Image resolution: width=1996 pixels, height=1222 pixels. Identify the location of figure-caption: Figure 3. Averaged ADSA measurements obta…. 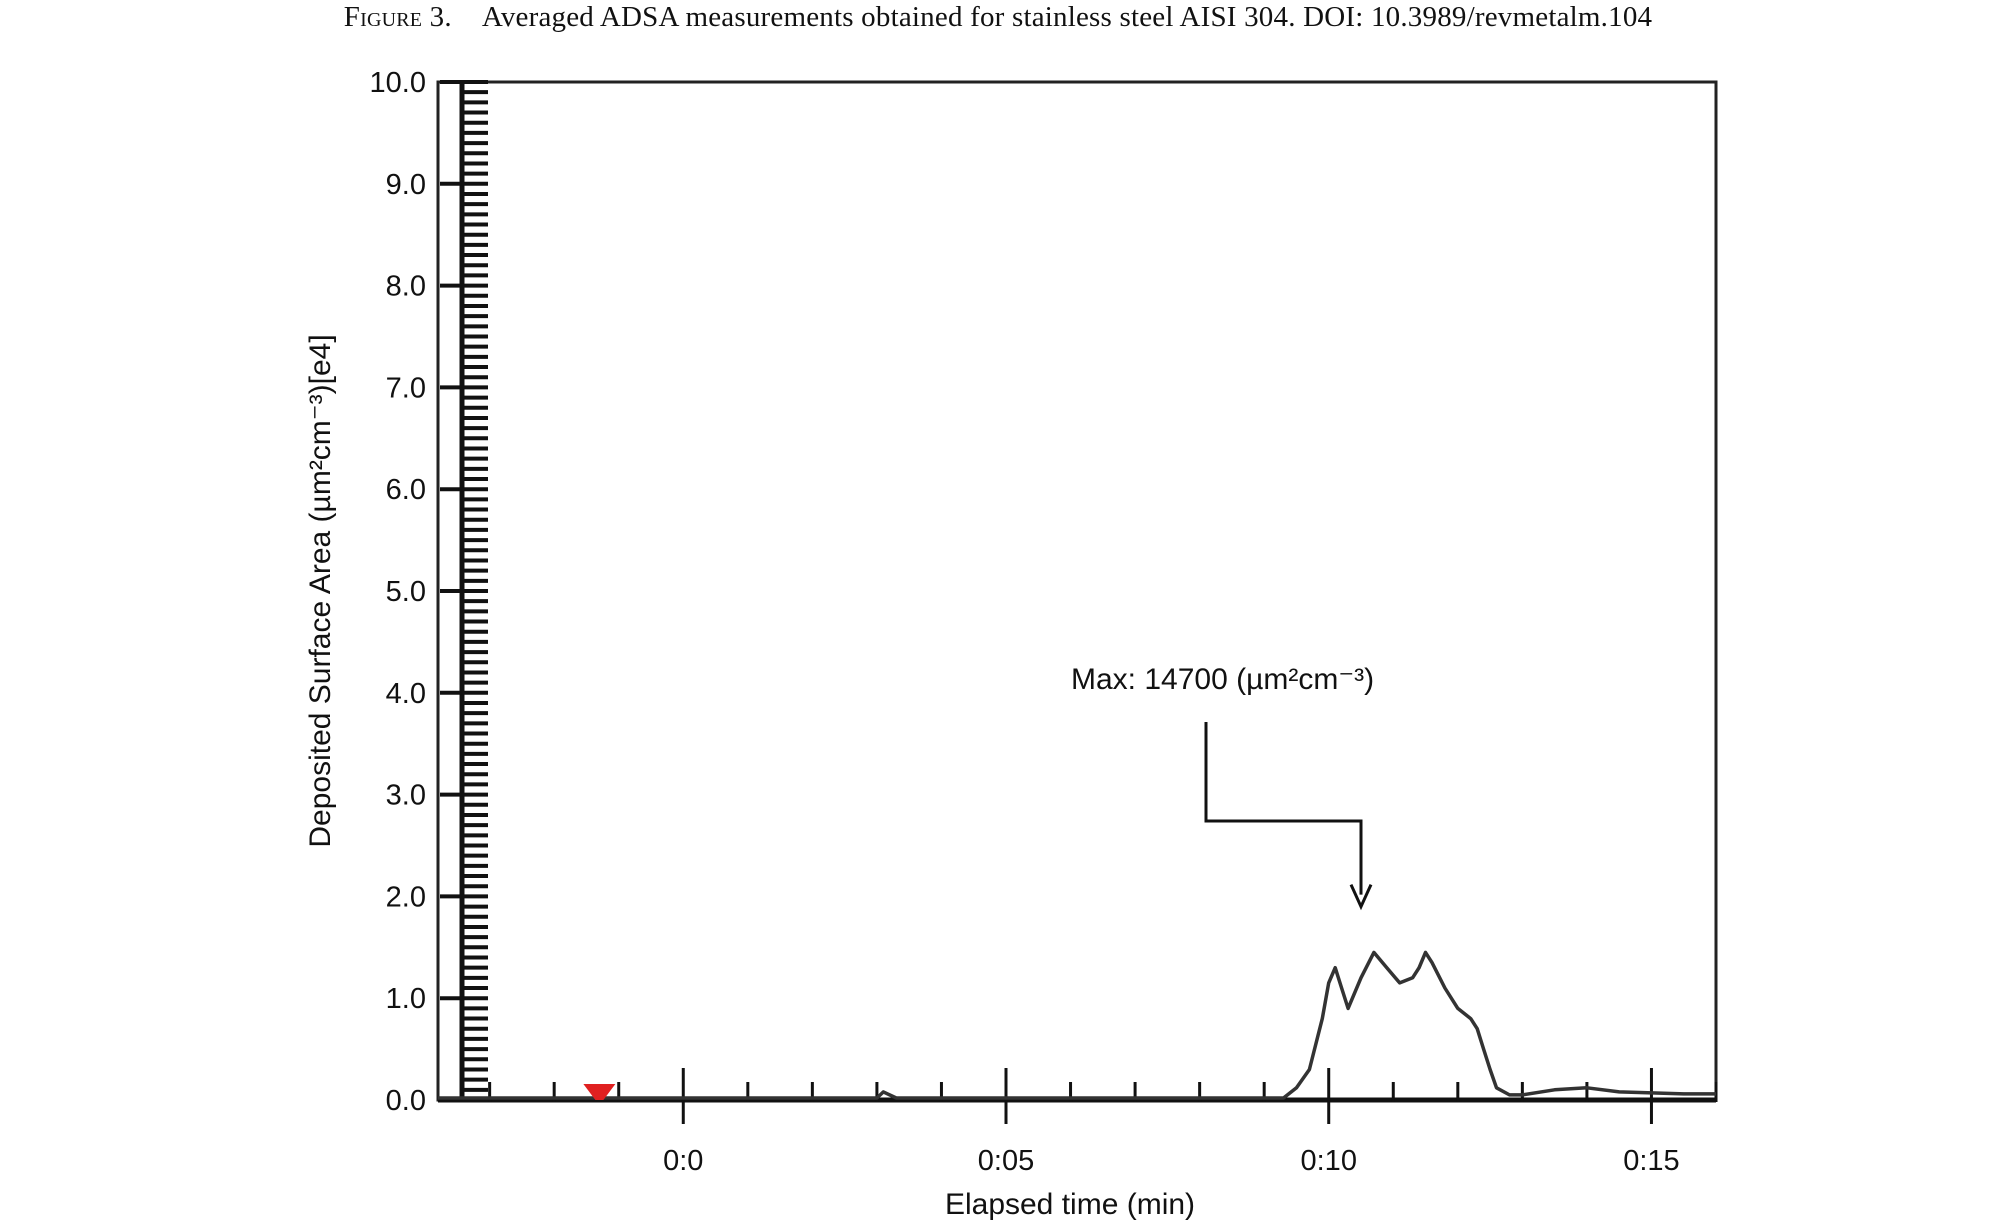
(998, 17).